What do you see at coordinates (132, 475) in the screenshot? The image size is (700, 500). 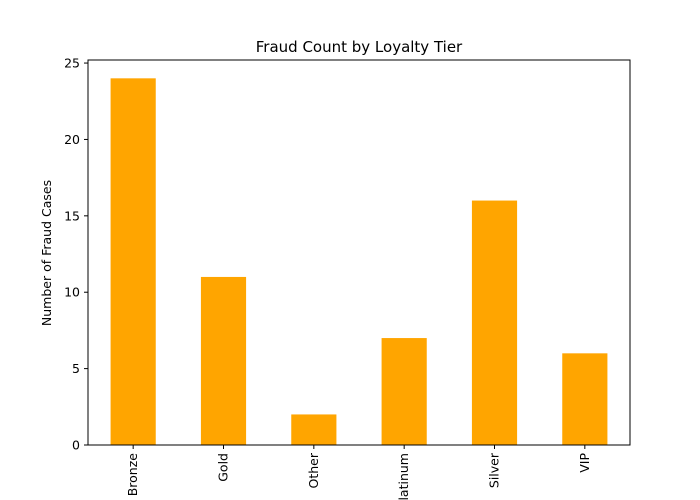 I see `x-tick-label: Bronze` at bounding box center [132, 475].